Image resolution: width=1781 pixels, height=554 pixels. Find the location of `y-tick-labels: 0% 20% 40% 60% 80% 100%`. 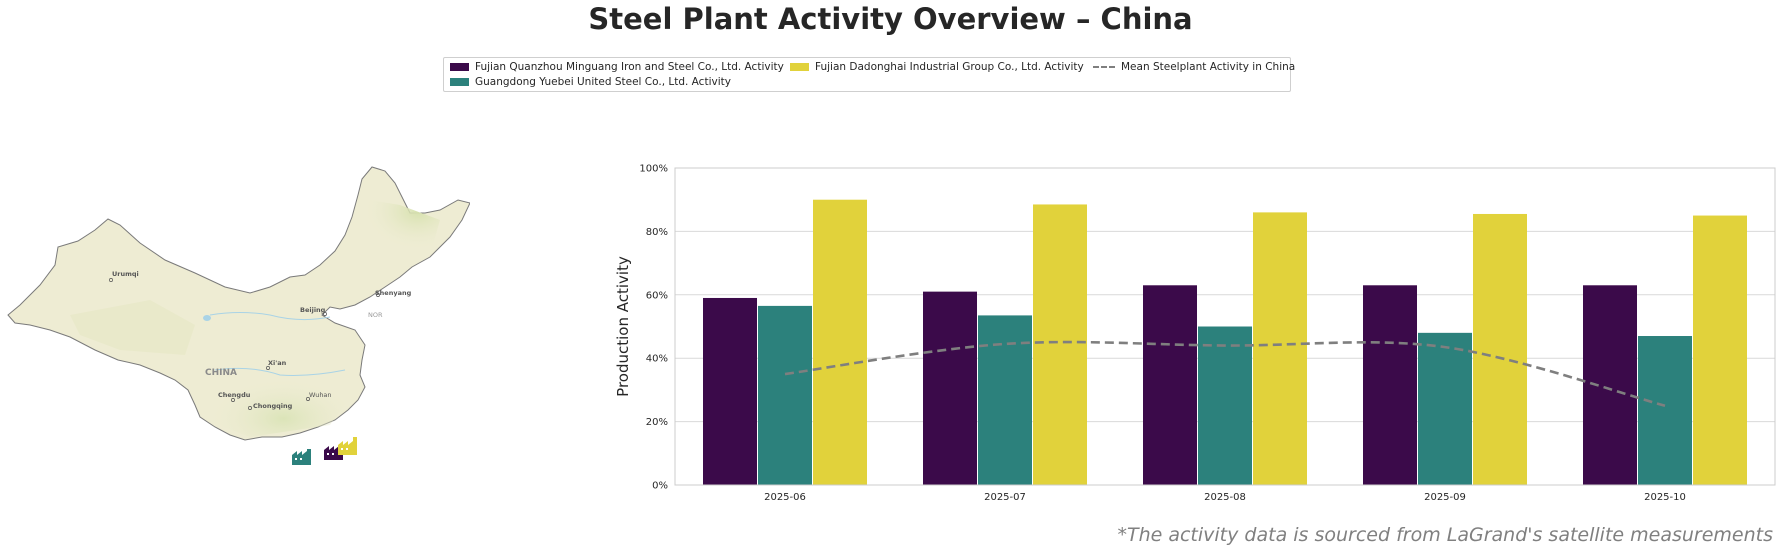

y-tick-labels: 0% 20% 40% 60% 80% 100% is located at coordinates (653, 328).